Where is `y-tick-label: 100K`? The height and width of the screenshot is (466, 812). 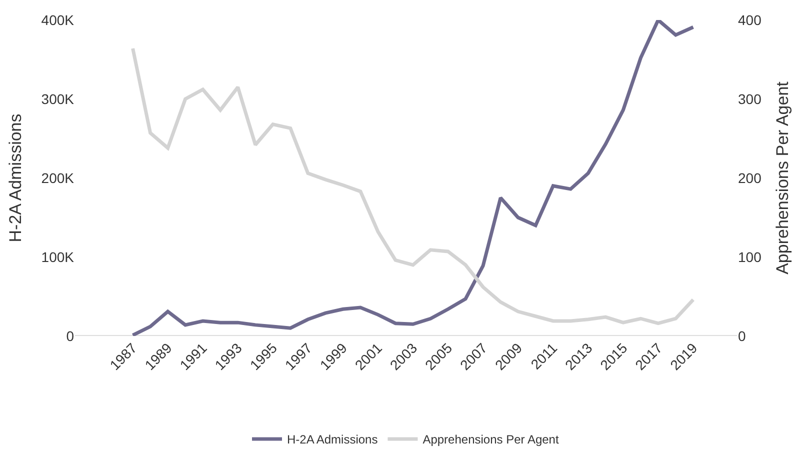
y-tick-label: 100K is located at coordinates (58, 256).